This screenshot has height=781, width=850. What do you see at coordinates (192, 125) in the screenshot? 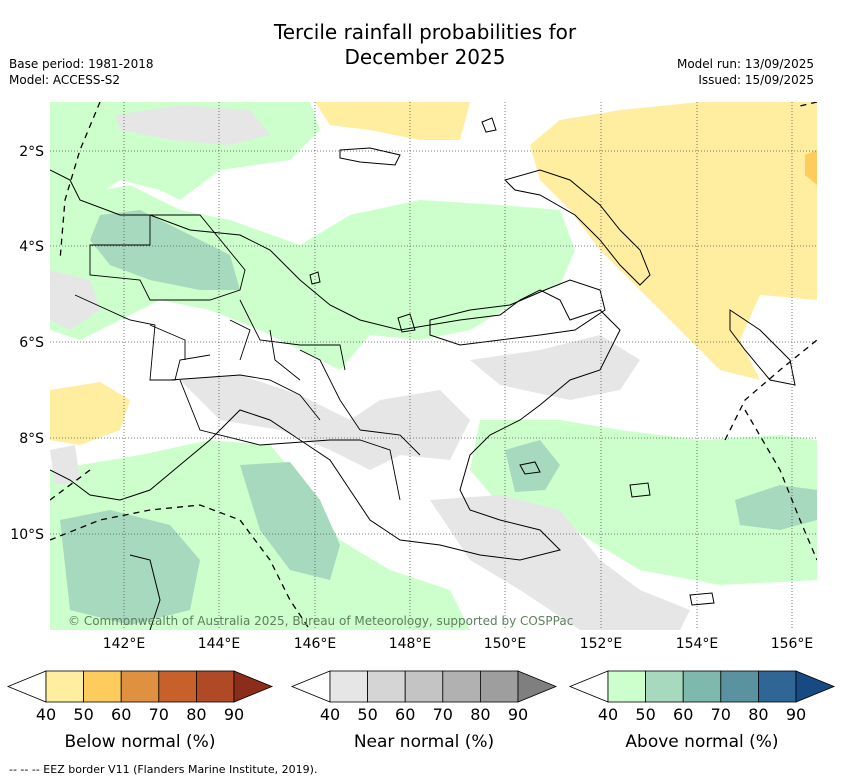
I see `near-normal-region-north` at bounding box center [192, 125].